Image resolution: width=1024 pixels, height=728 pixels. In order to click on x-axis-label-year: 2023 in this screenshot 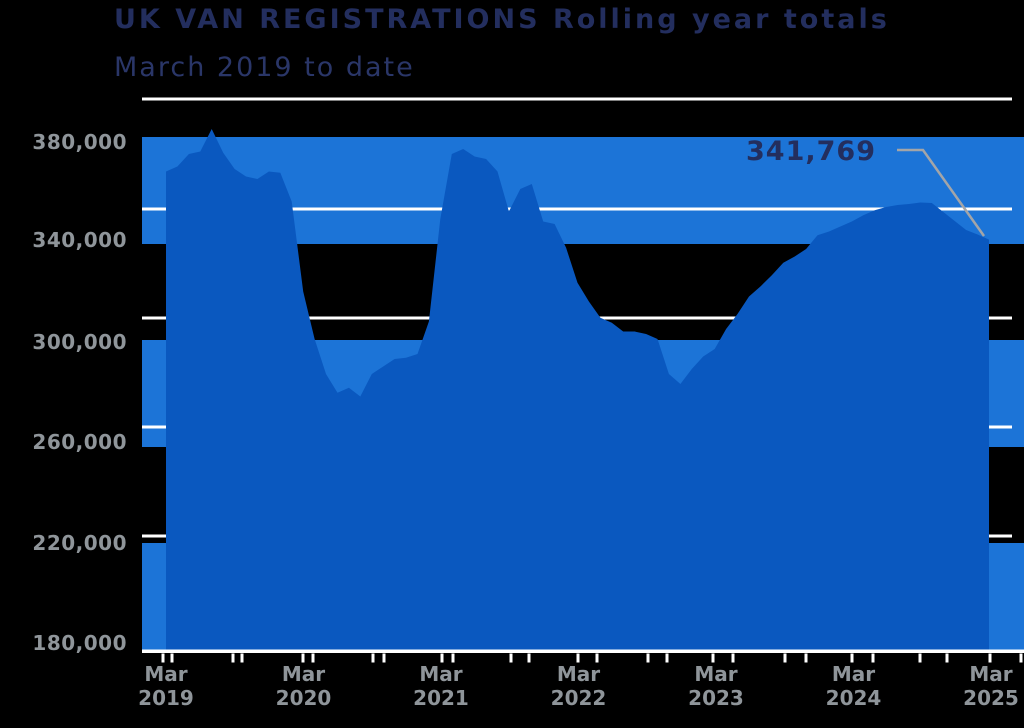, I will do `click(716, 698)`.